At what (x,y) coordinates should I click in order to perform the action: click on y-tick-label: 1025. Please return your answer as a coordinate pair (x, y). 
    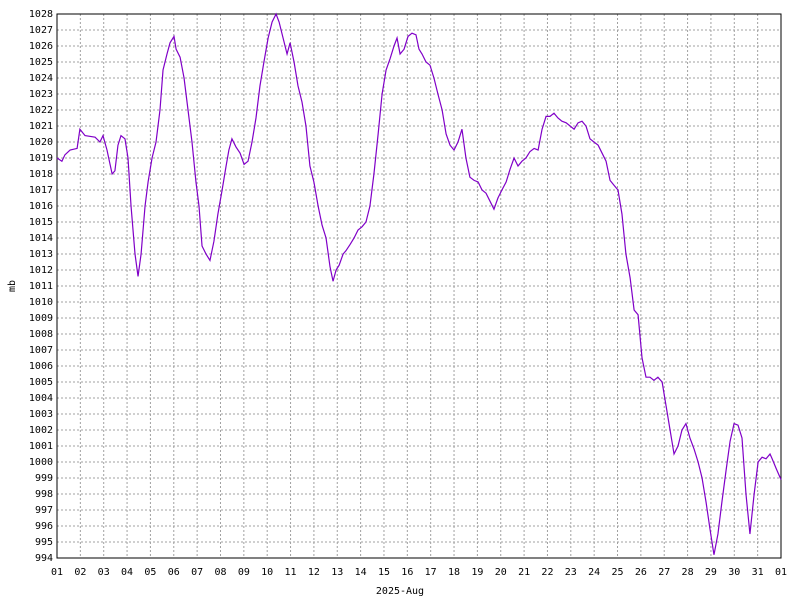
    Looking at the image, I should click on (41, 62).